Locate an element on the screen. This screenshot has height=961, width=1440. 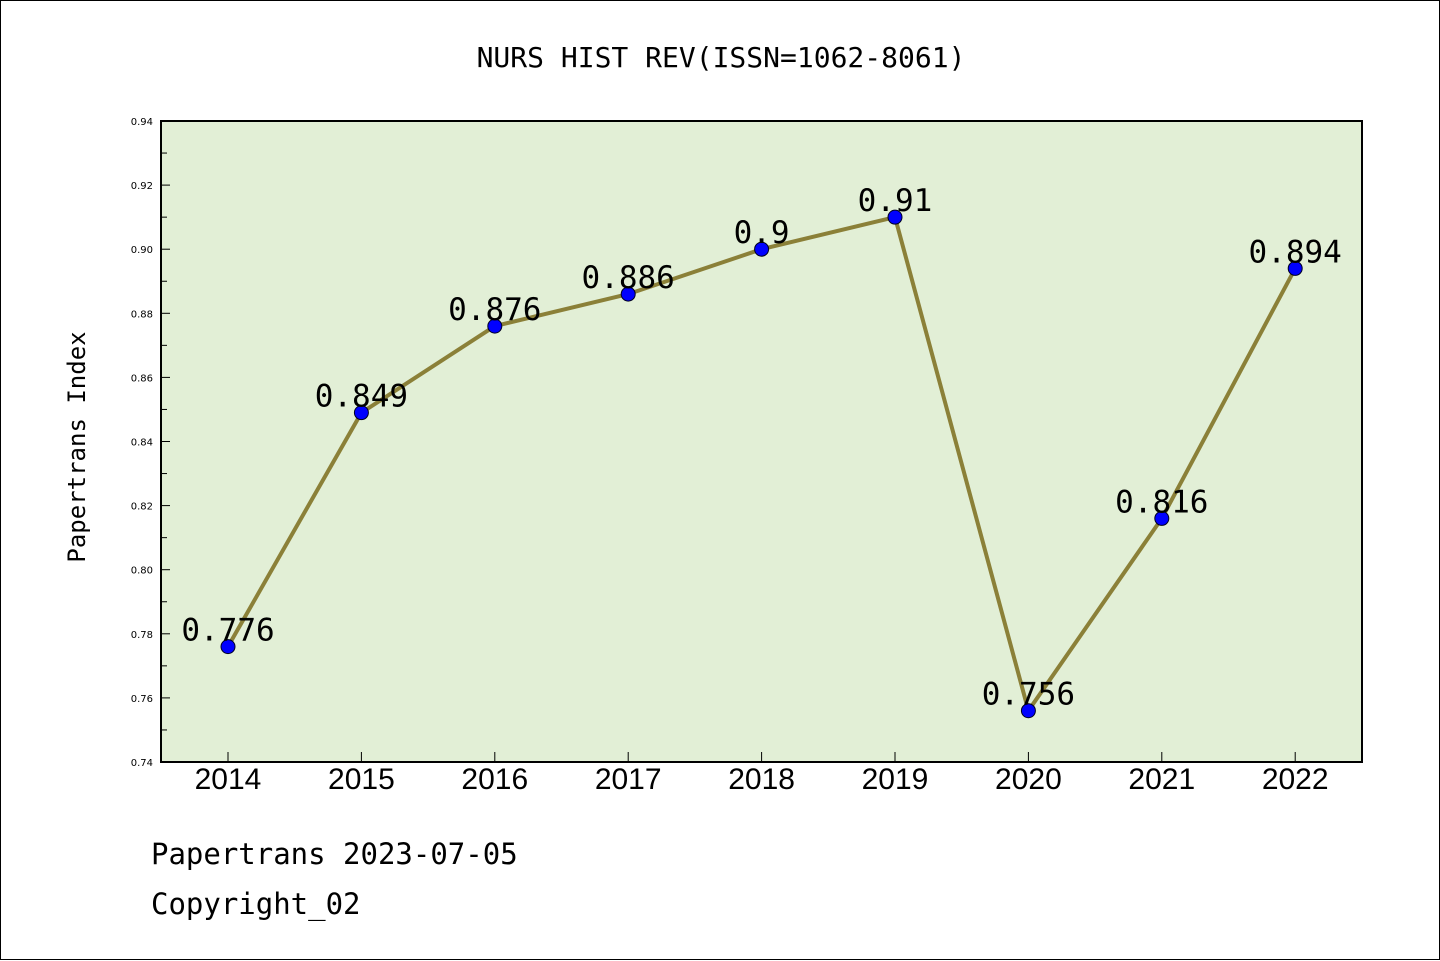
x-tick-label: 2015 is located at coordinates (361, 779).